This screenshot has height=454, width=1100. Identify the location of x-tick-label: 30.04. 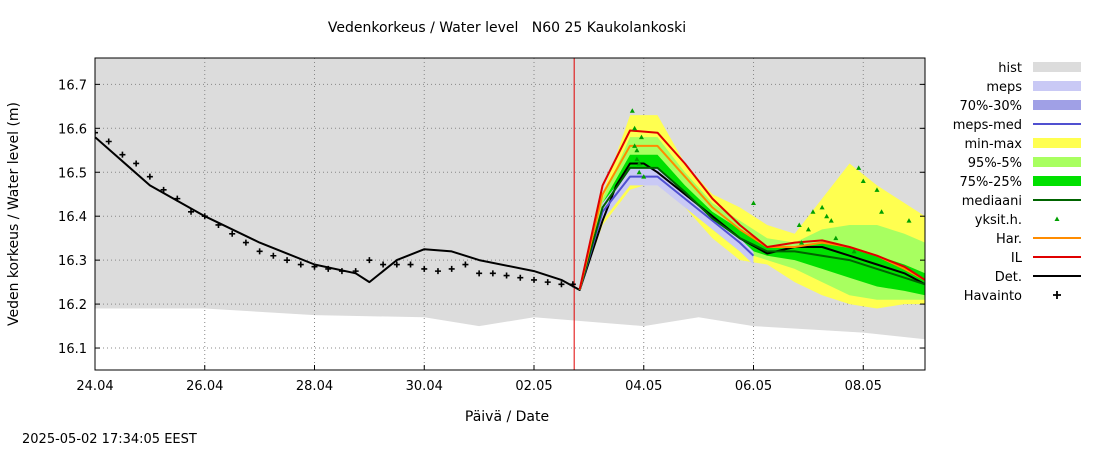
(424, 386).